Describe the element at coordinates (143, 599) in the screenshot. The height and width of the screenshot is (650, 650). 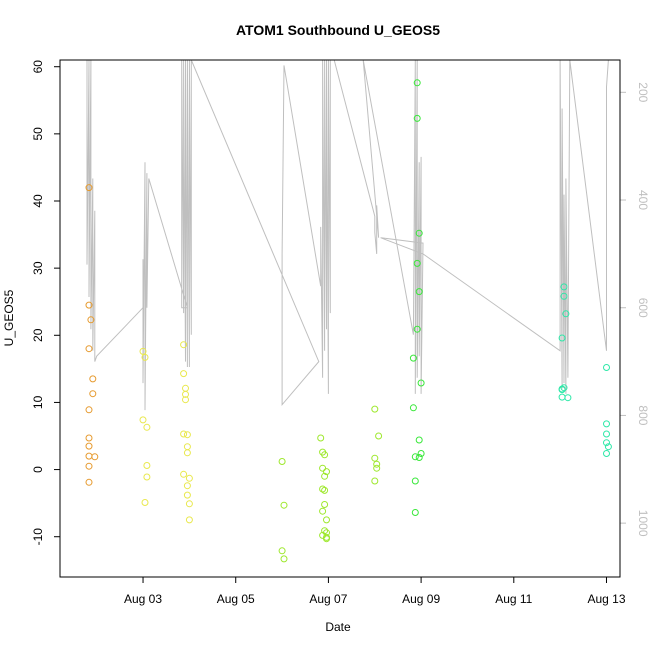
I see `x-tick-label: Aug 03` at that location.